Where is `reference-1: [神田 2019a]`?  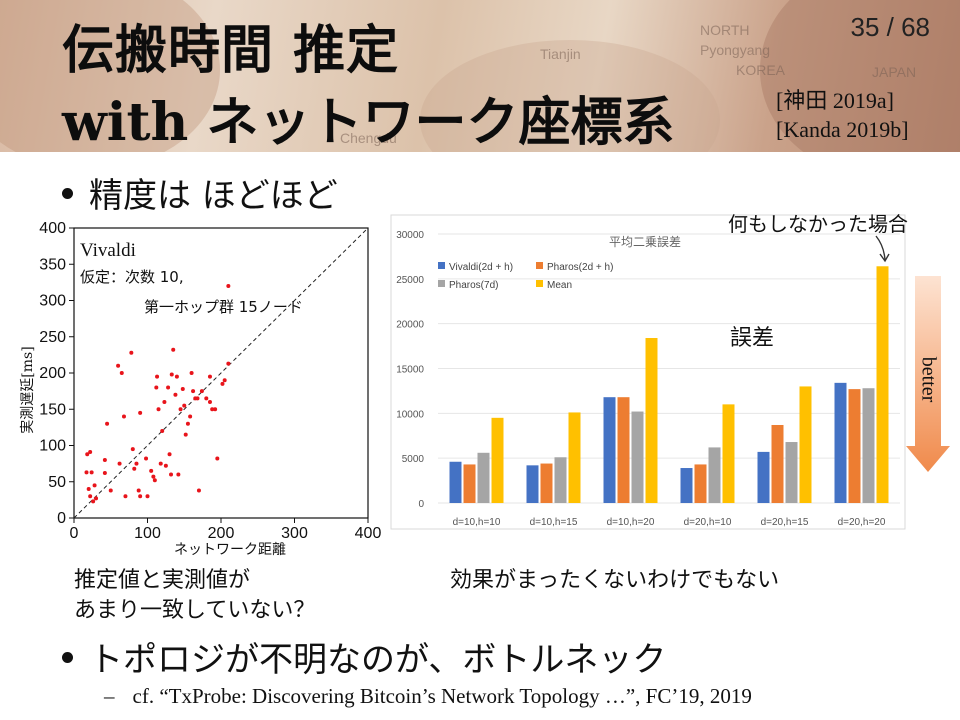 reference-1: [神田 2019a] is located at coordinates (835, 100).